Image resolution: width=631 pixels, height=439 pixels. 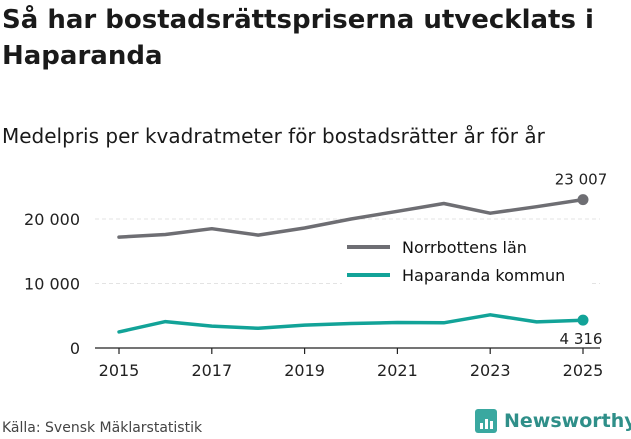 What do you see at coordinates (567, 421) in the screenshot?
I see `brand-name: Newsworthy` at bounding box center [567, 421].